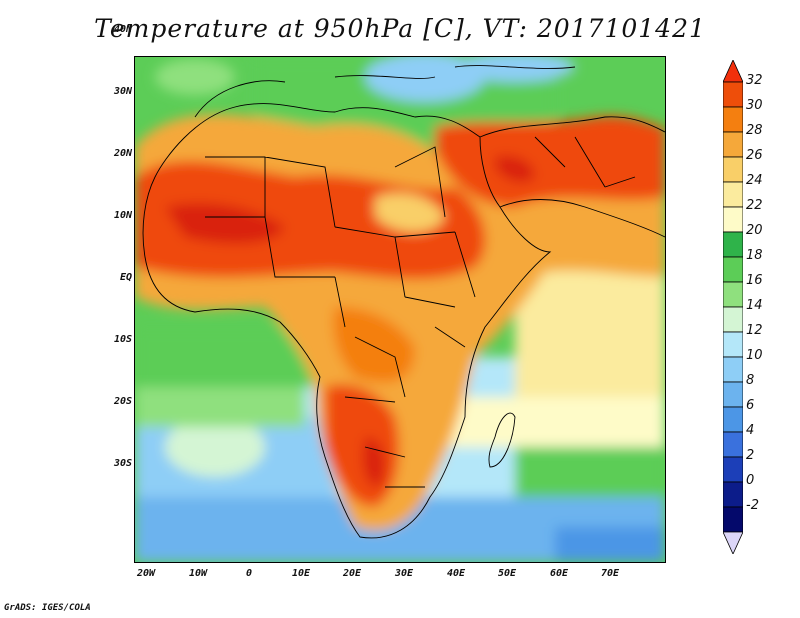 The height and width of the screenshot is (618, 800). I want to click on colorbar-tick-label: 32, so click(754, 80).